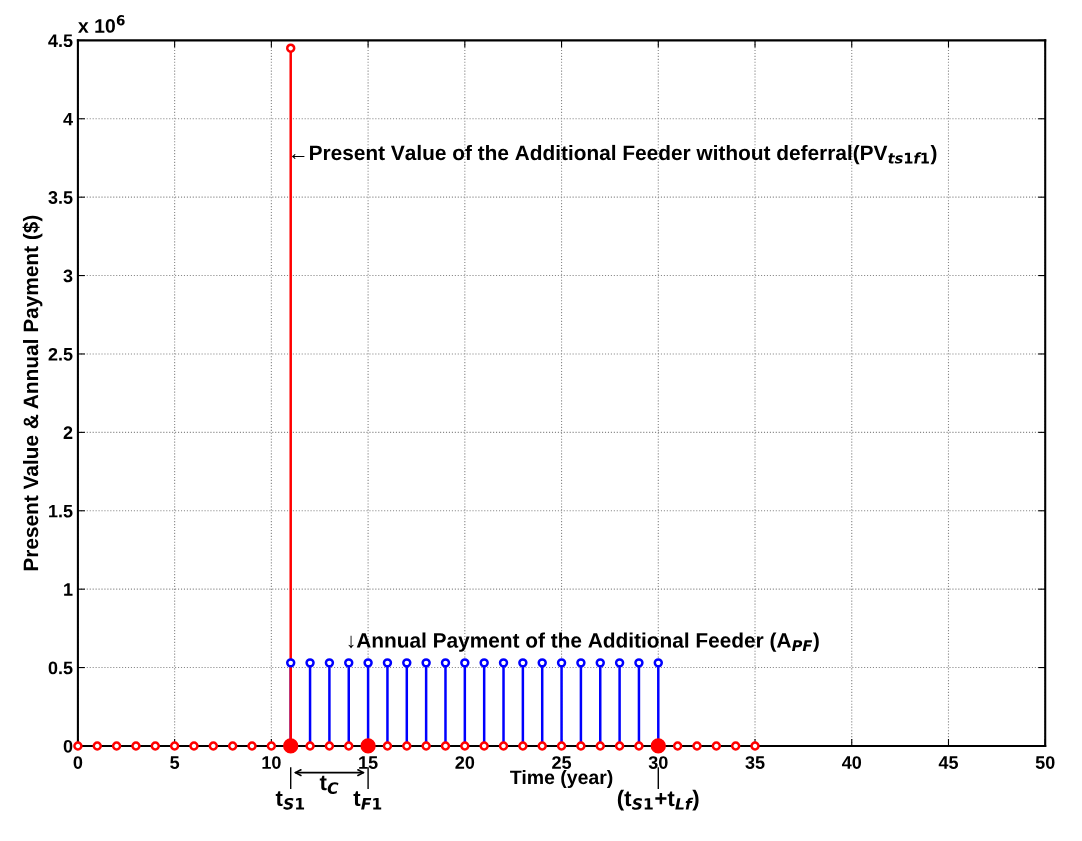  I want to click on x-tick-label: 0, so click(78, 762).